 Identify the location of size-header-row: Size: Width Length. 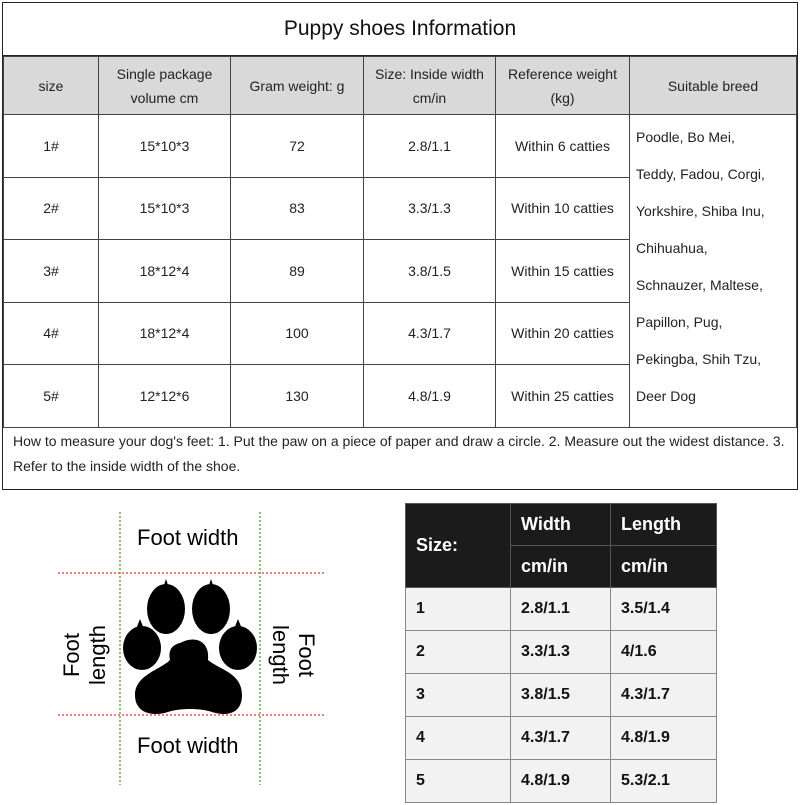
(561, 545).